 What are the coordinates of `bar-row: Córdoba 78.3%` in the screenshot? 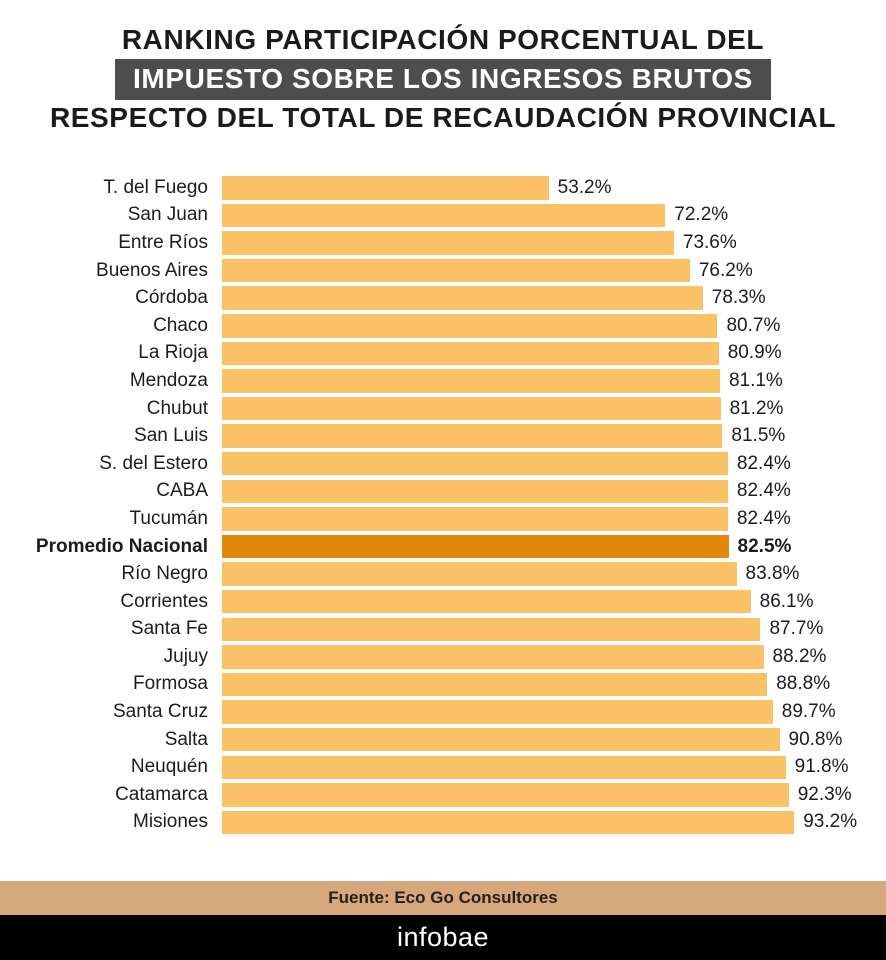 It's located at (443, 298).